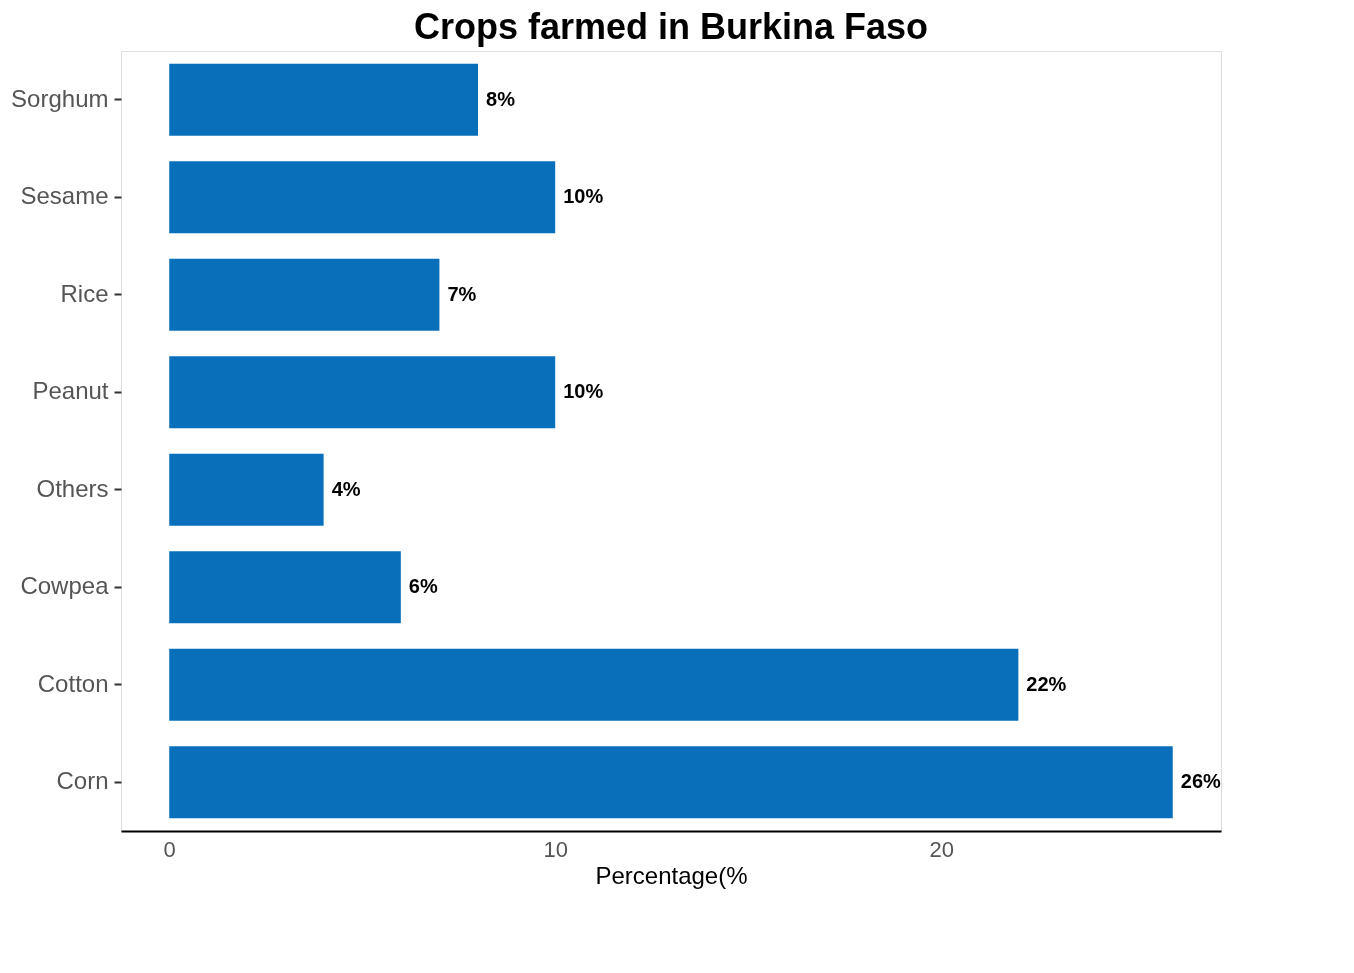 The height and width of the screenshot is (973, 1354). I want to click on x-tick-label: 0, so click(169, 849).